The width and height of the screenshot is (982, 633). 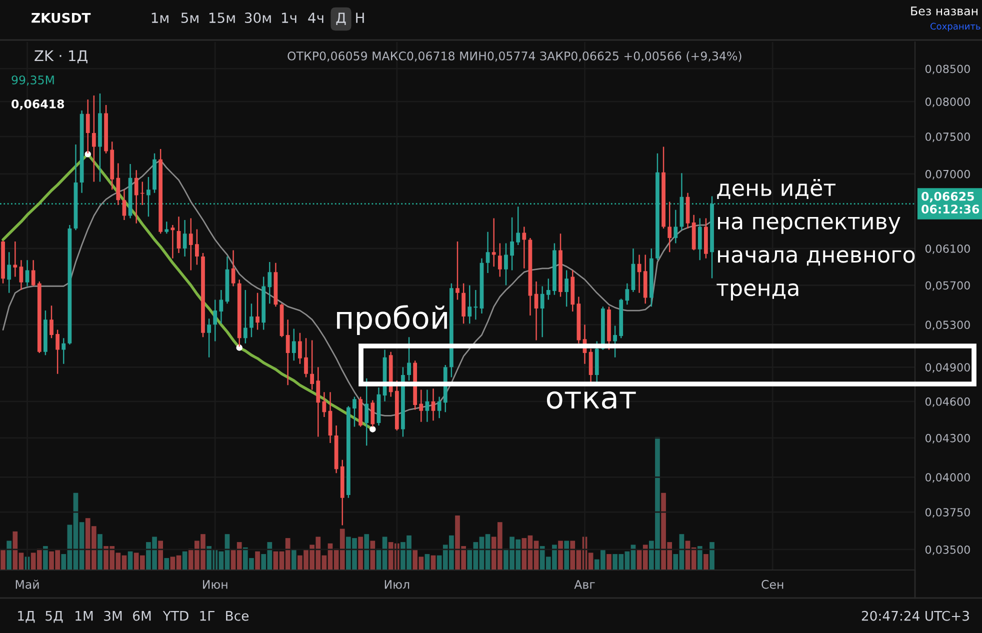 I want to click on text: Н, so click(x=360, y=17).